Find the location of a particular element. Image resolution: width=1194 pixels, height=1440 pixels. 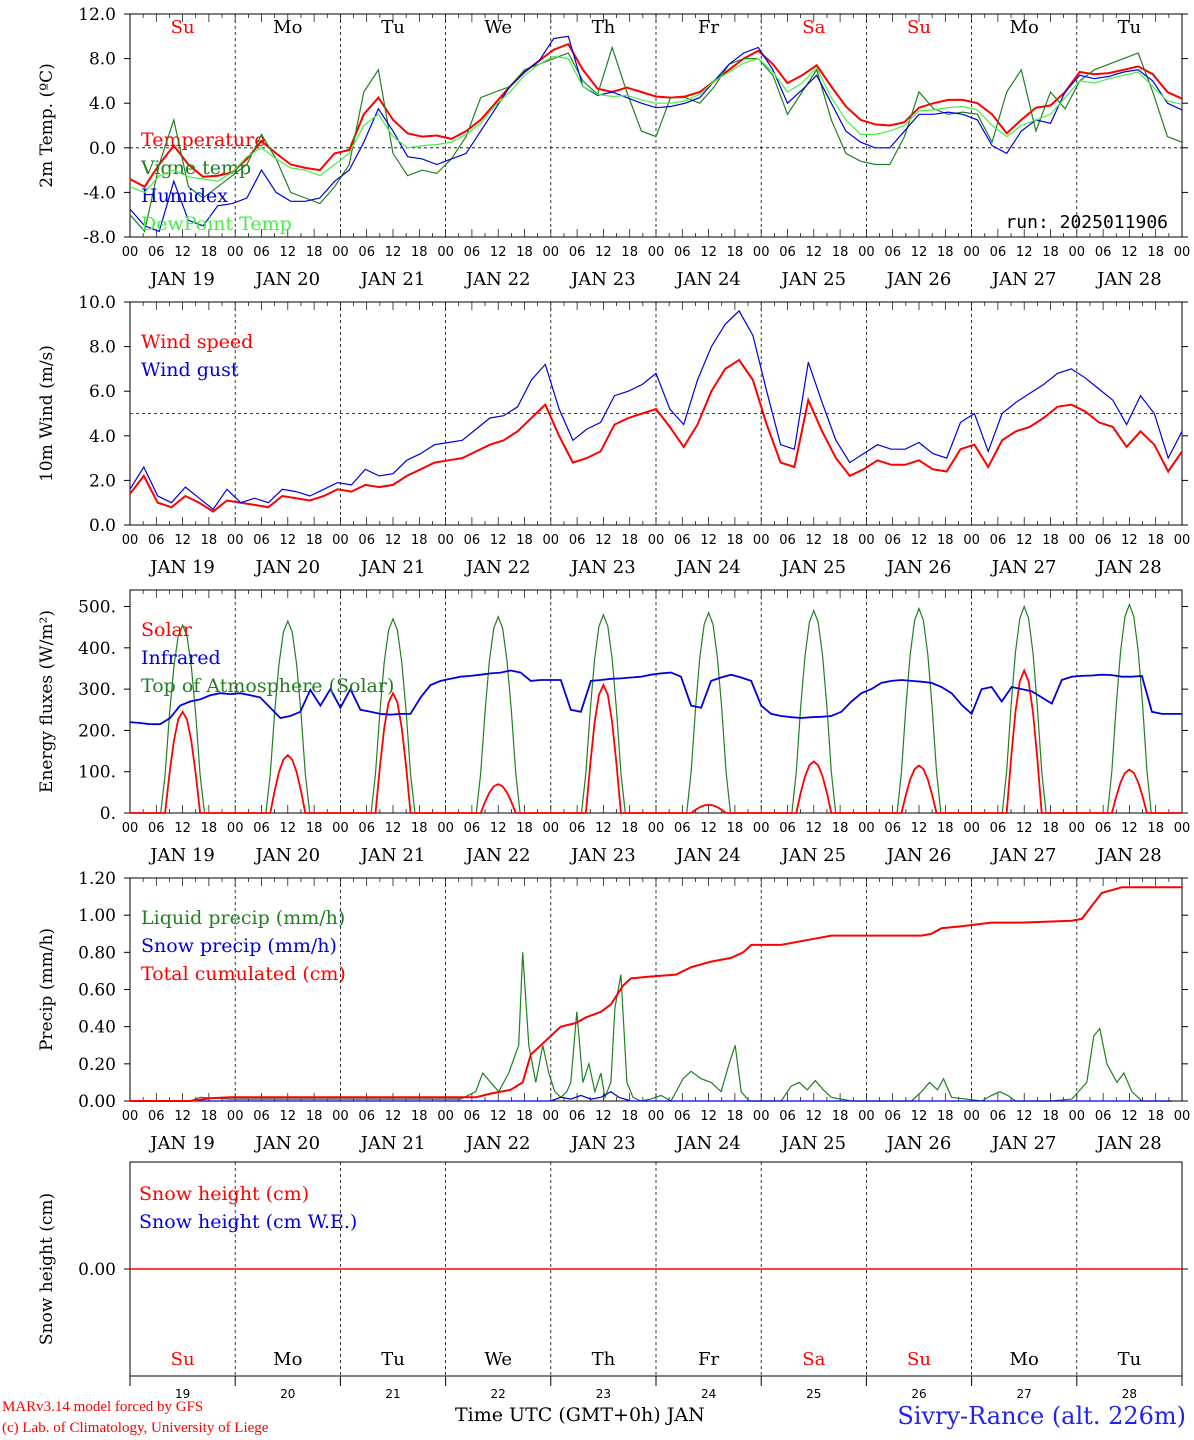

plot-frame is located at coordinates (656, 701).